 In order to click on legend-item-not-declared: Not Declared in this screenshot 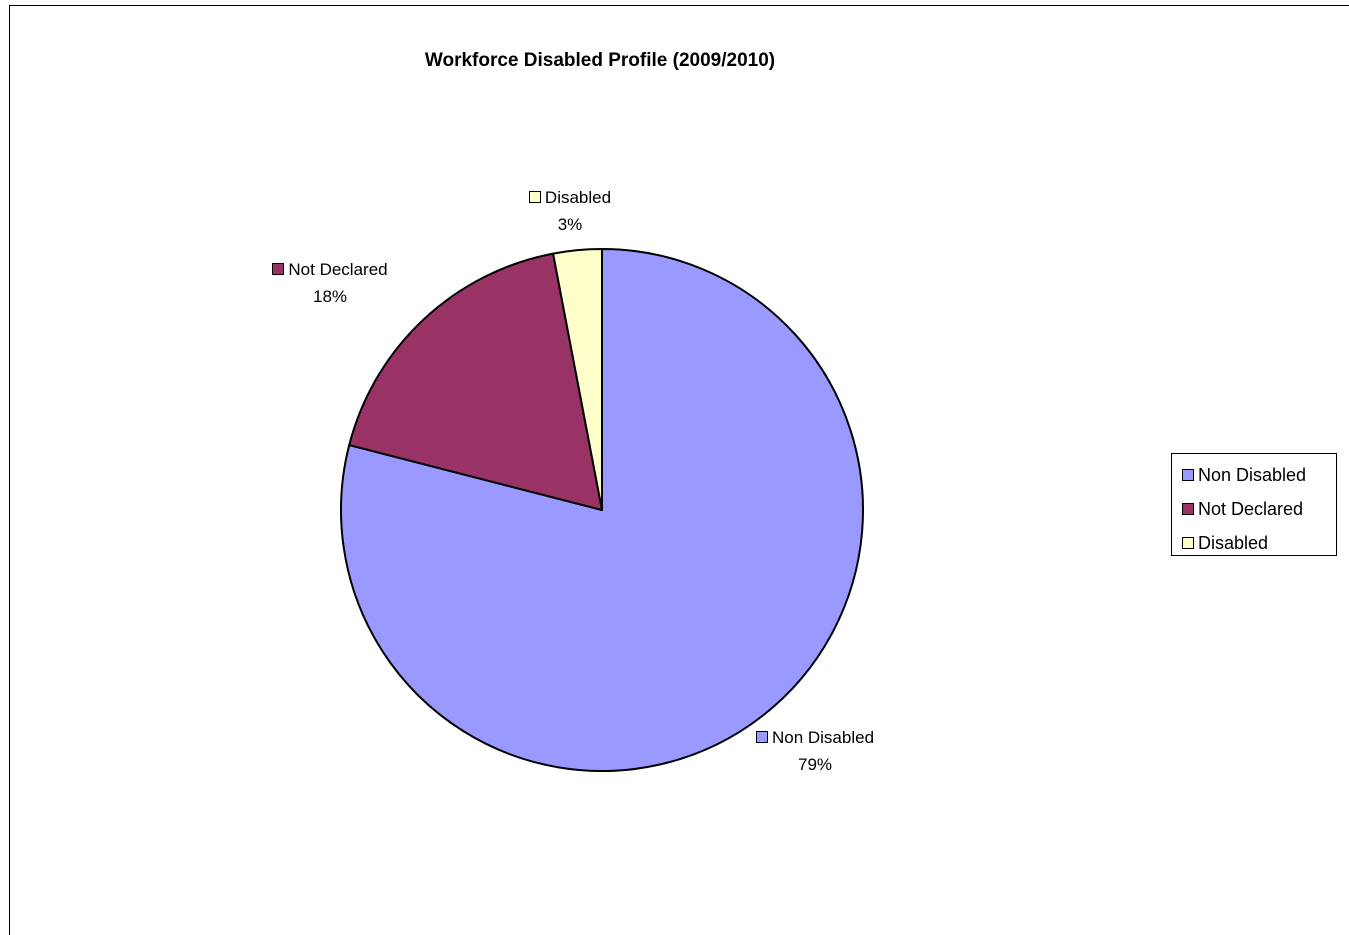, I will do `click(1259, 509)`.